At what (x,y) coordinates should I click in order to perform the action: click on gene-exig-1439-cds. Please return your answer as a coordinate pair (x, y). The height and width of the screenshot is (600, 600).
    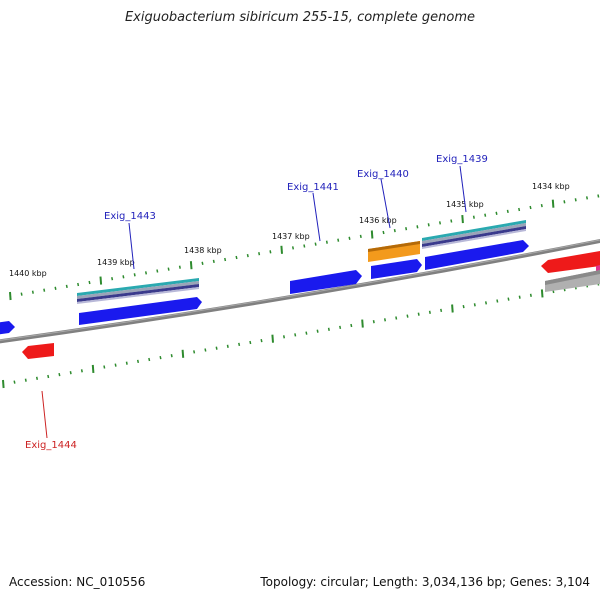
    Looking at the image, I should click on (477, 255).